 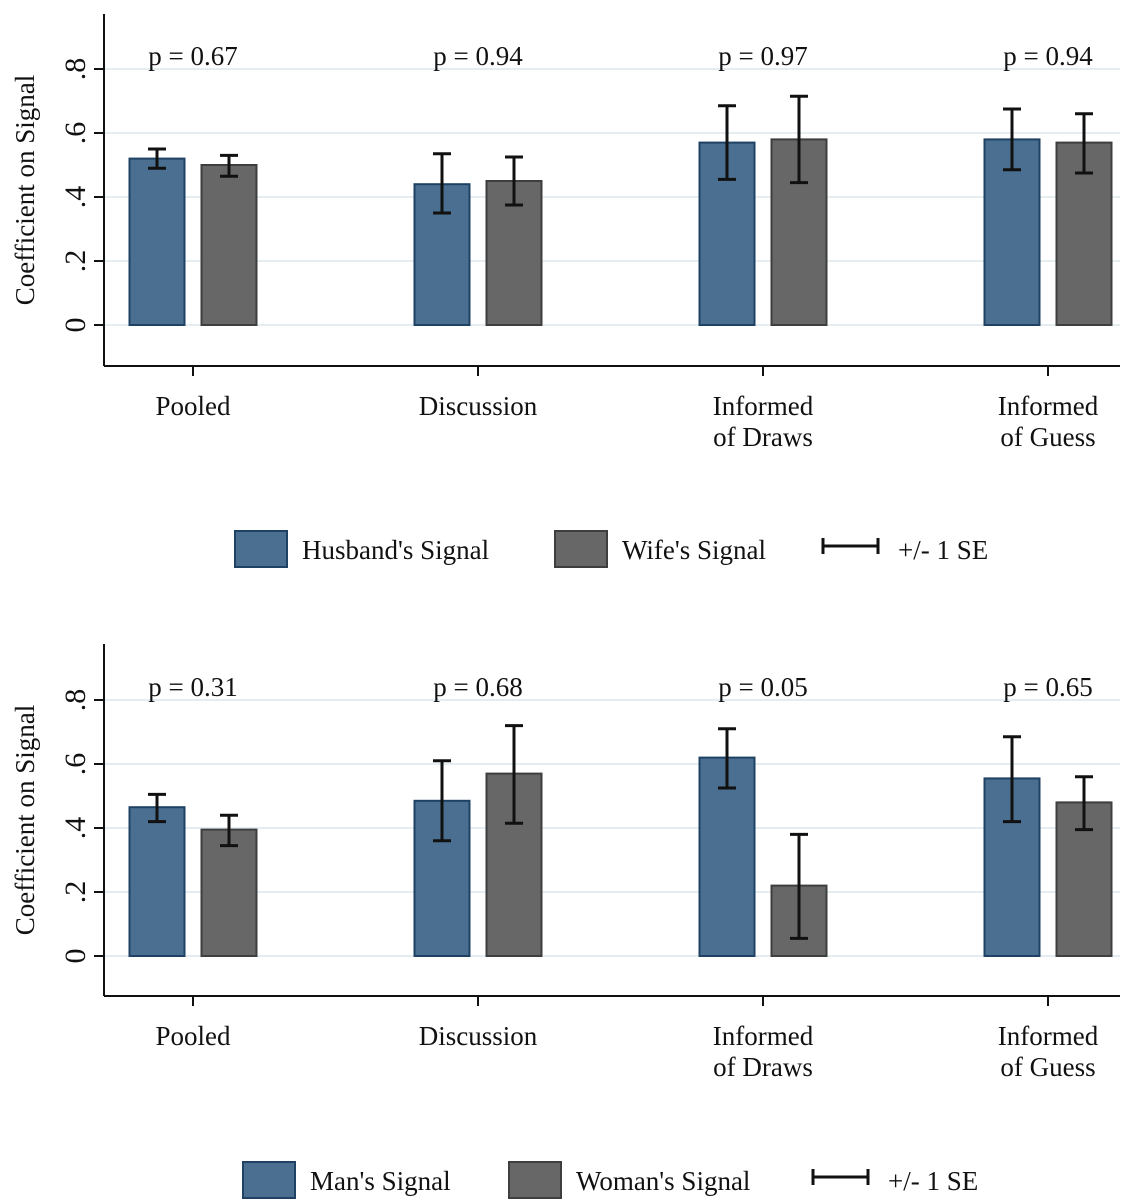 What do you see at coordinates (380, 1181) in the screenshot?
I see `legend-label: Man's Signal` at bounding box center [380, 1181].